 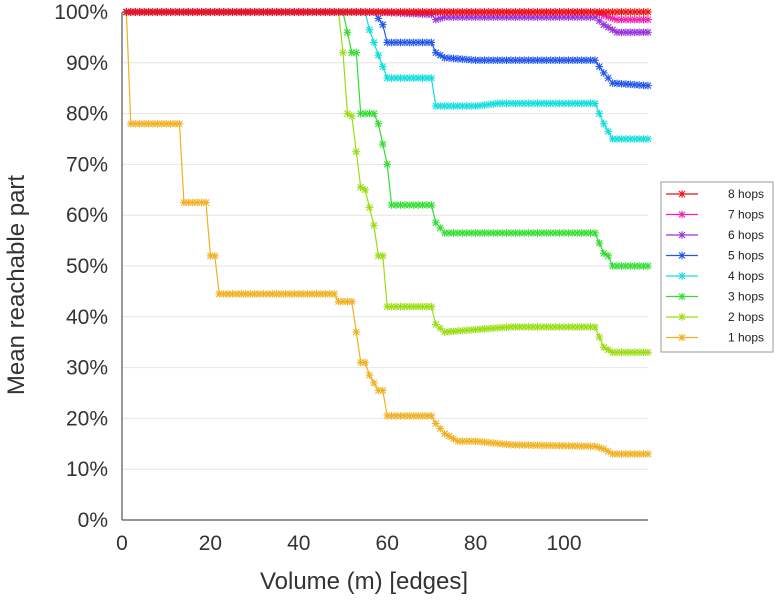 What do you see at coordinates (715, 297) in the screenshot?
I see `legend-item-3-hops: 3 hops` at bounding box center [715, 297].